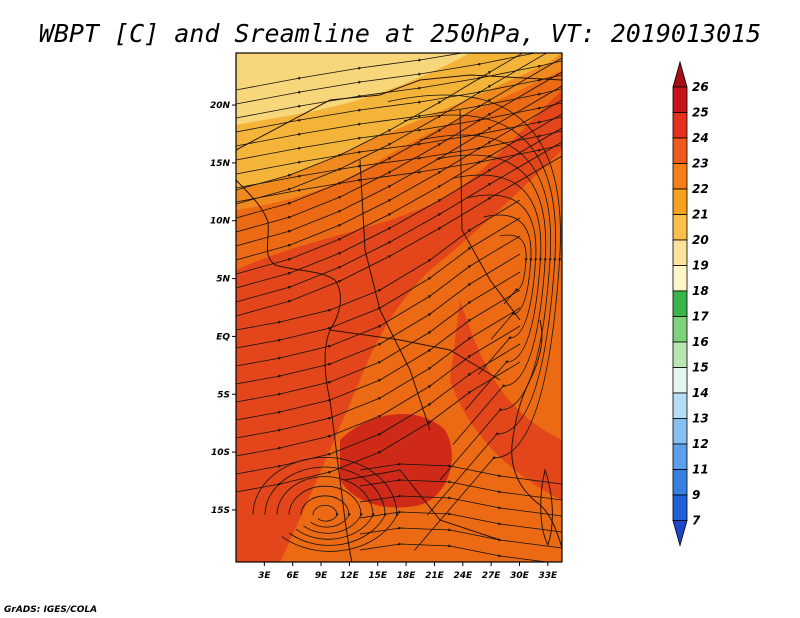  I want to click on lon-tick-label: 21E, so click(435, 576).